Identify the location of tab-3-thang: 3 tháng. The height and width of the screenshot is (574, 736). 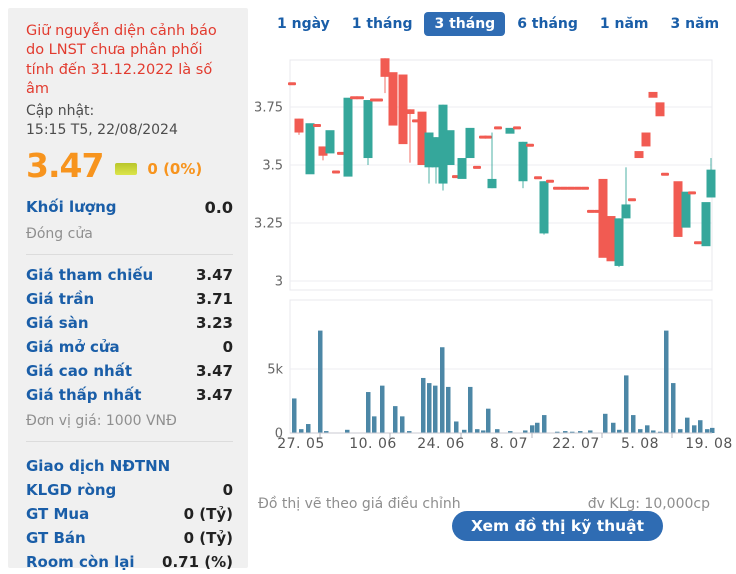
(465, 24).